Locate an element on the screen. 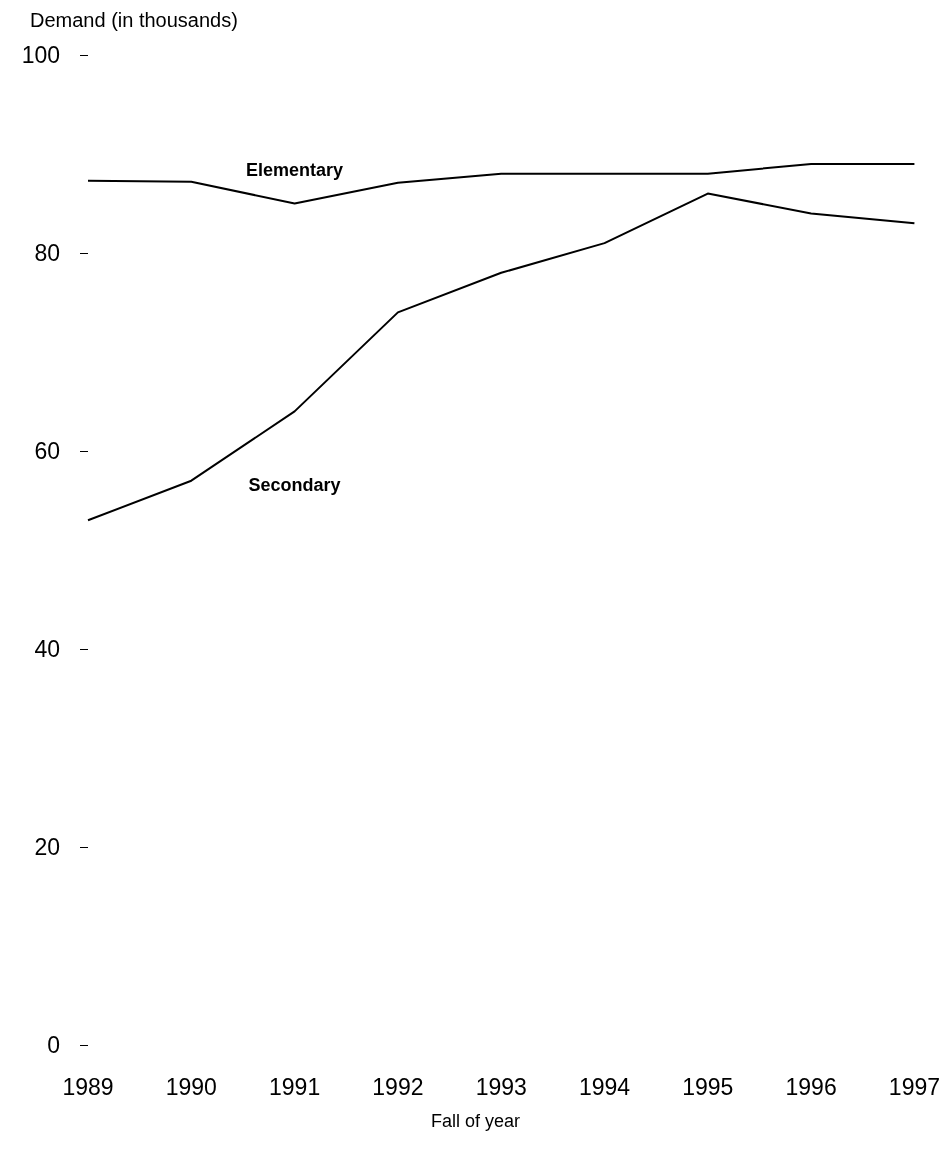 This screenshot has width=951, height=1167. y-tick-label: 0 is located at coordinates (53, 1045).